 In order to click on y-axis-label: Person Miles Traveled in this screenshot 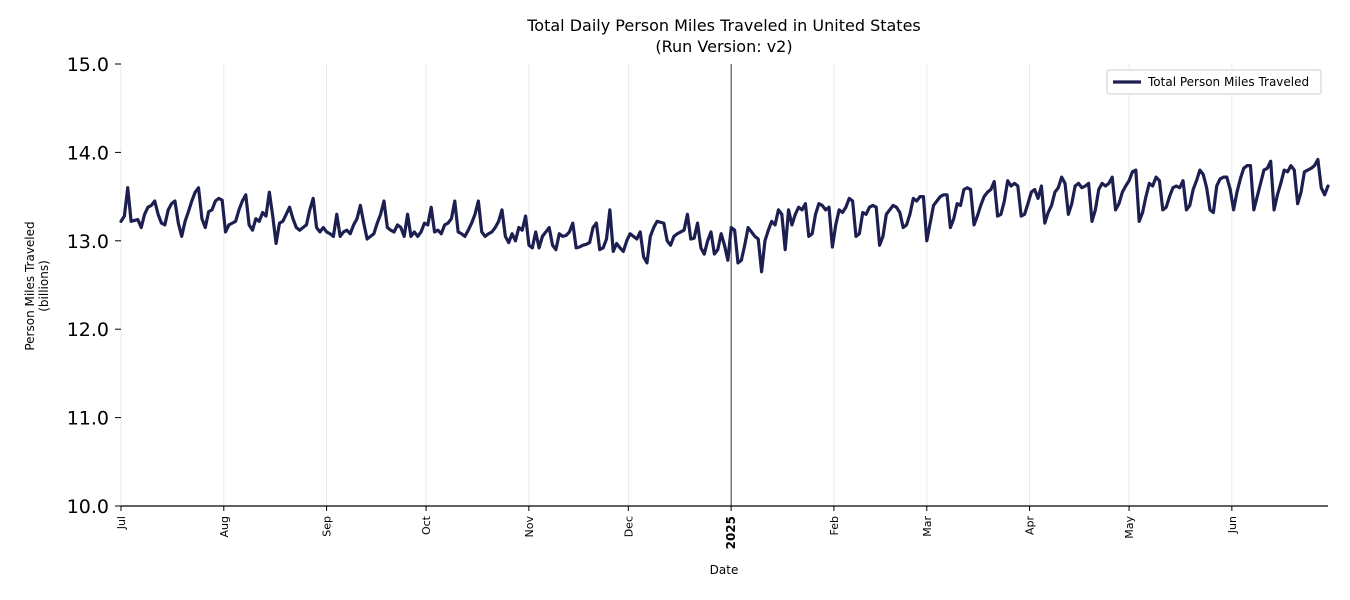, I will do `click(30, 285)`.